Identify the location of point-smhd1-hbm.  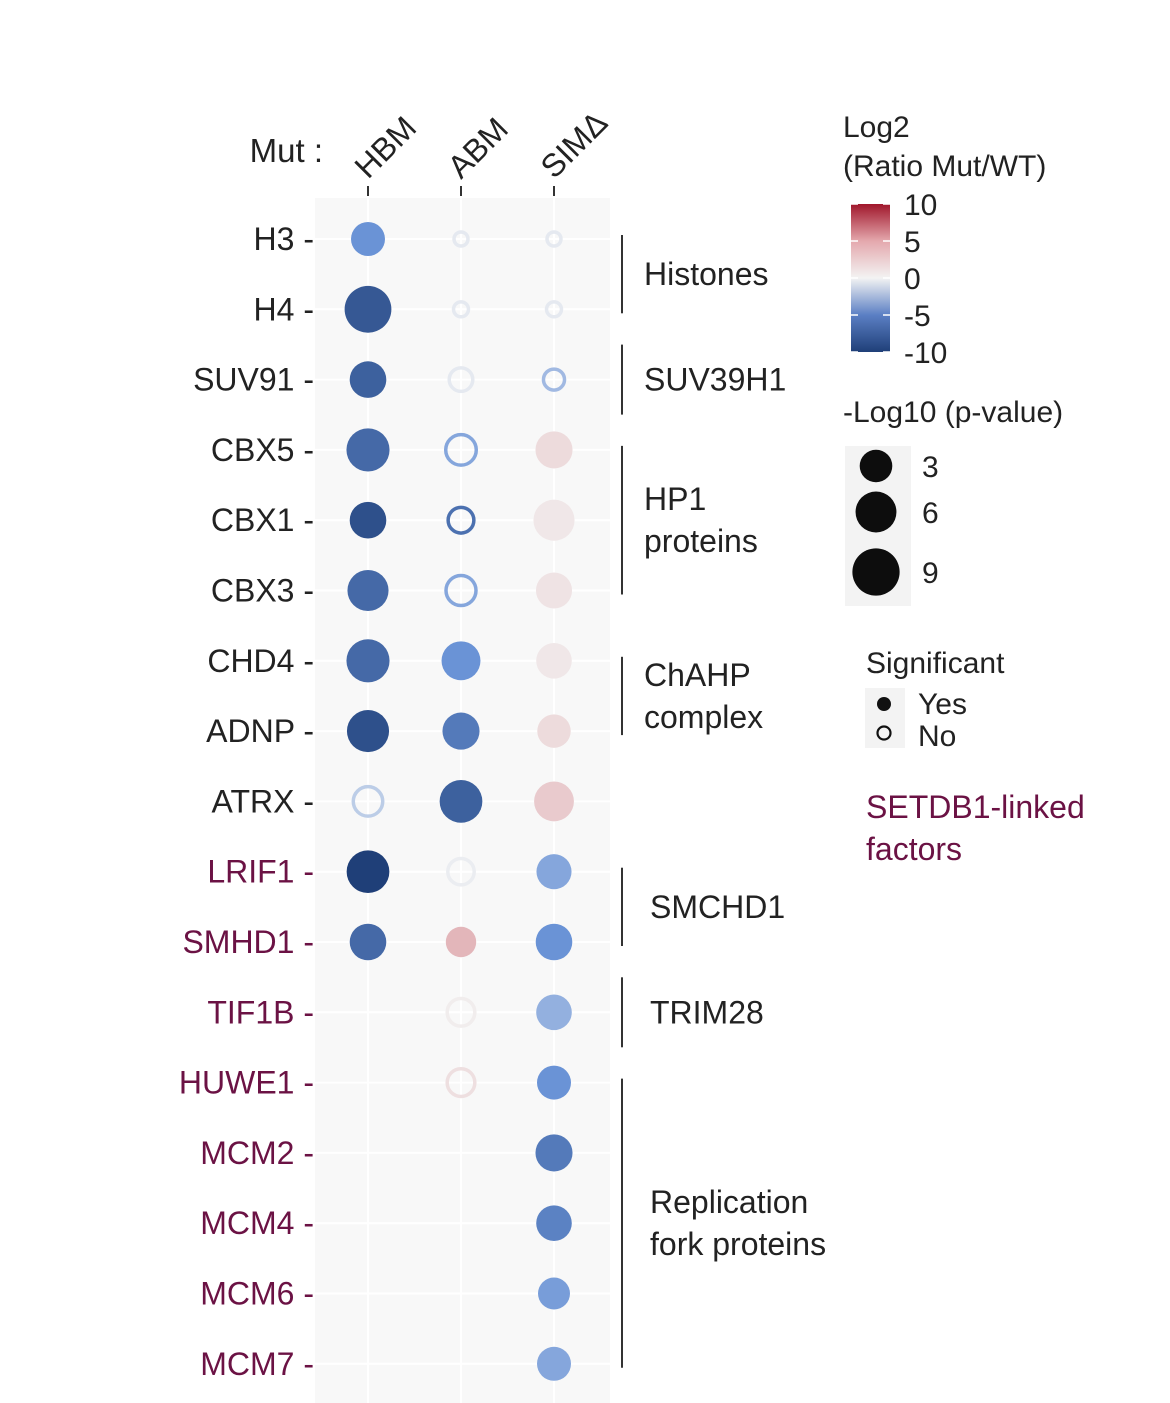
(368, 942).